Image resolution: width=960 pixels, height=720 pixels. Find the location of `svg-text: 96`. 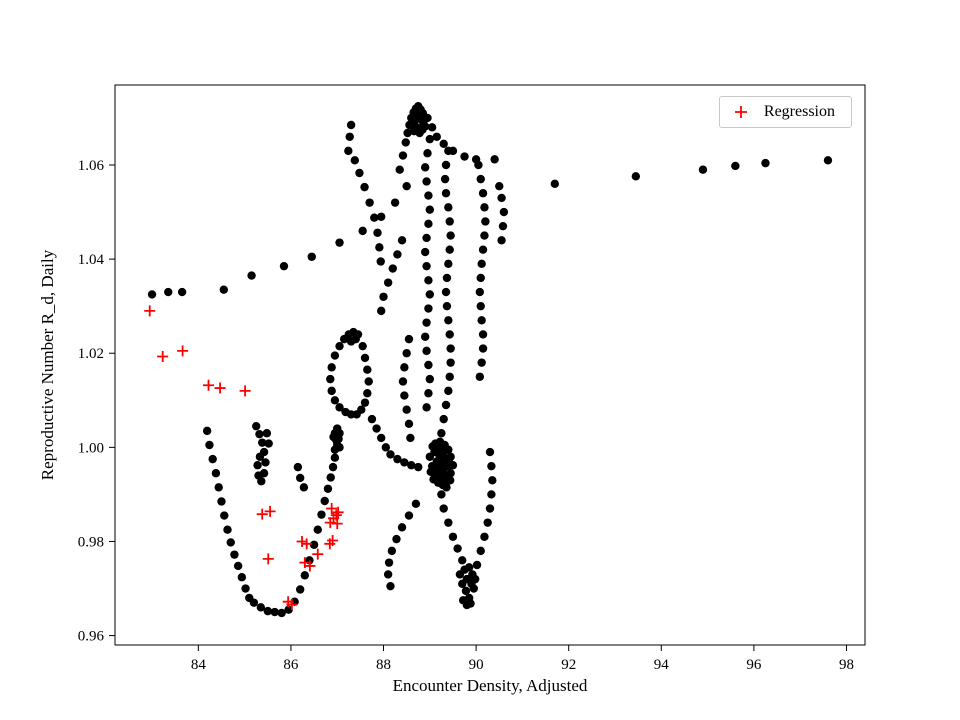

svg-text: 96 is located at coordinates (754, 665).